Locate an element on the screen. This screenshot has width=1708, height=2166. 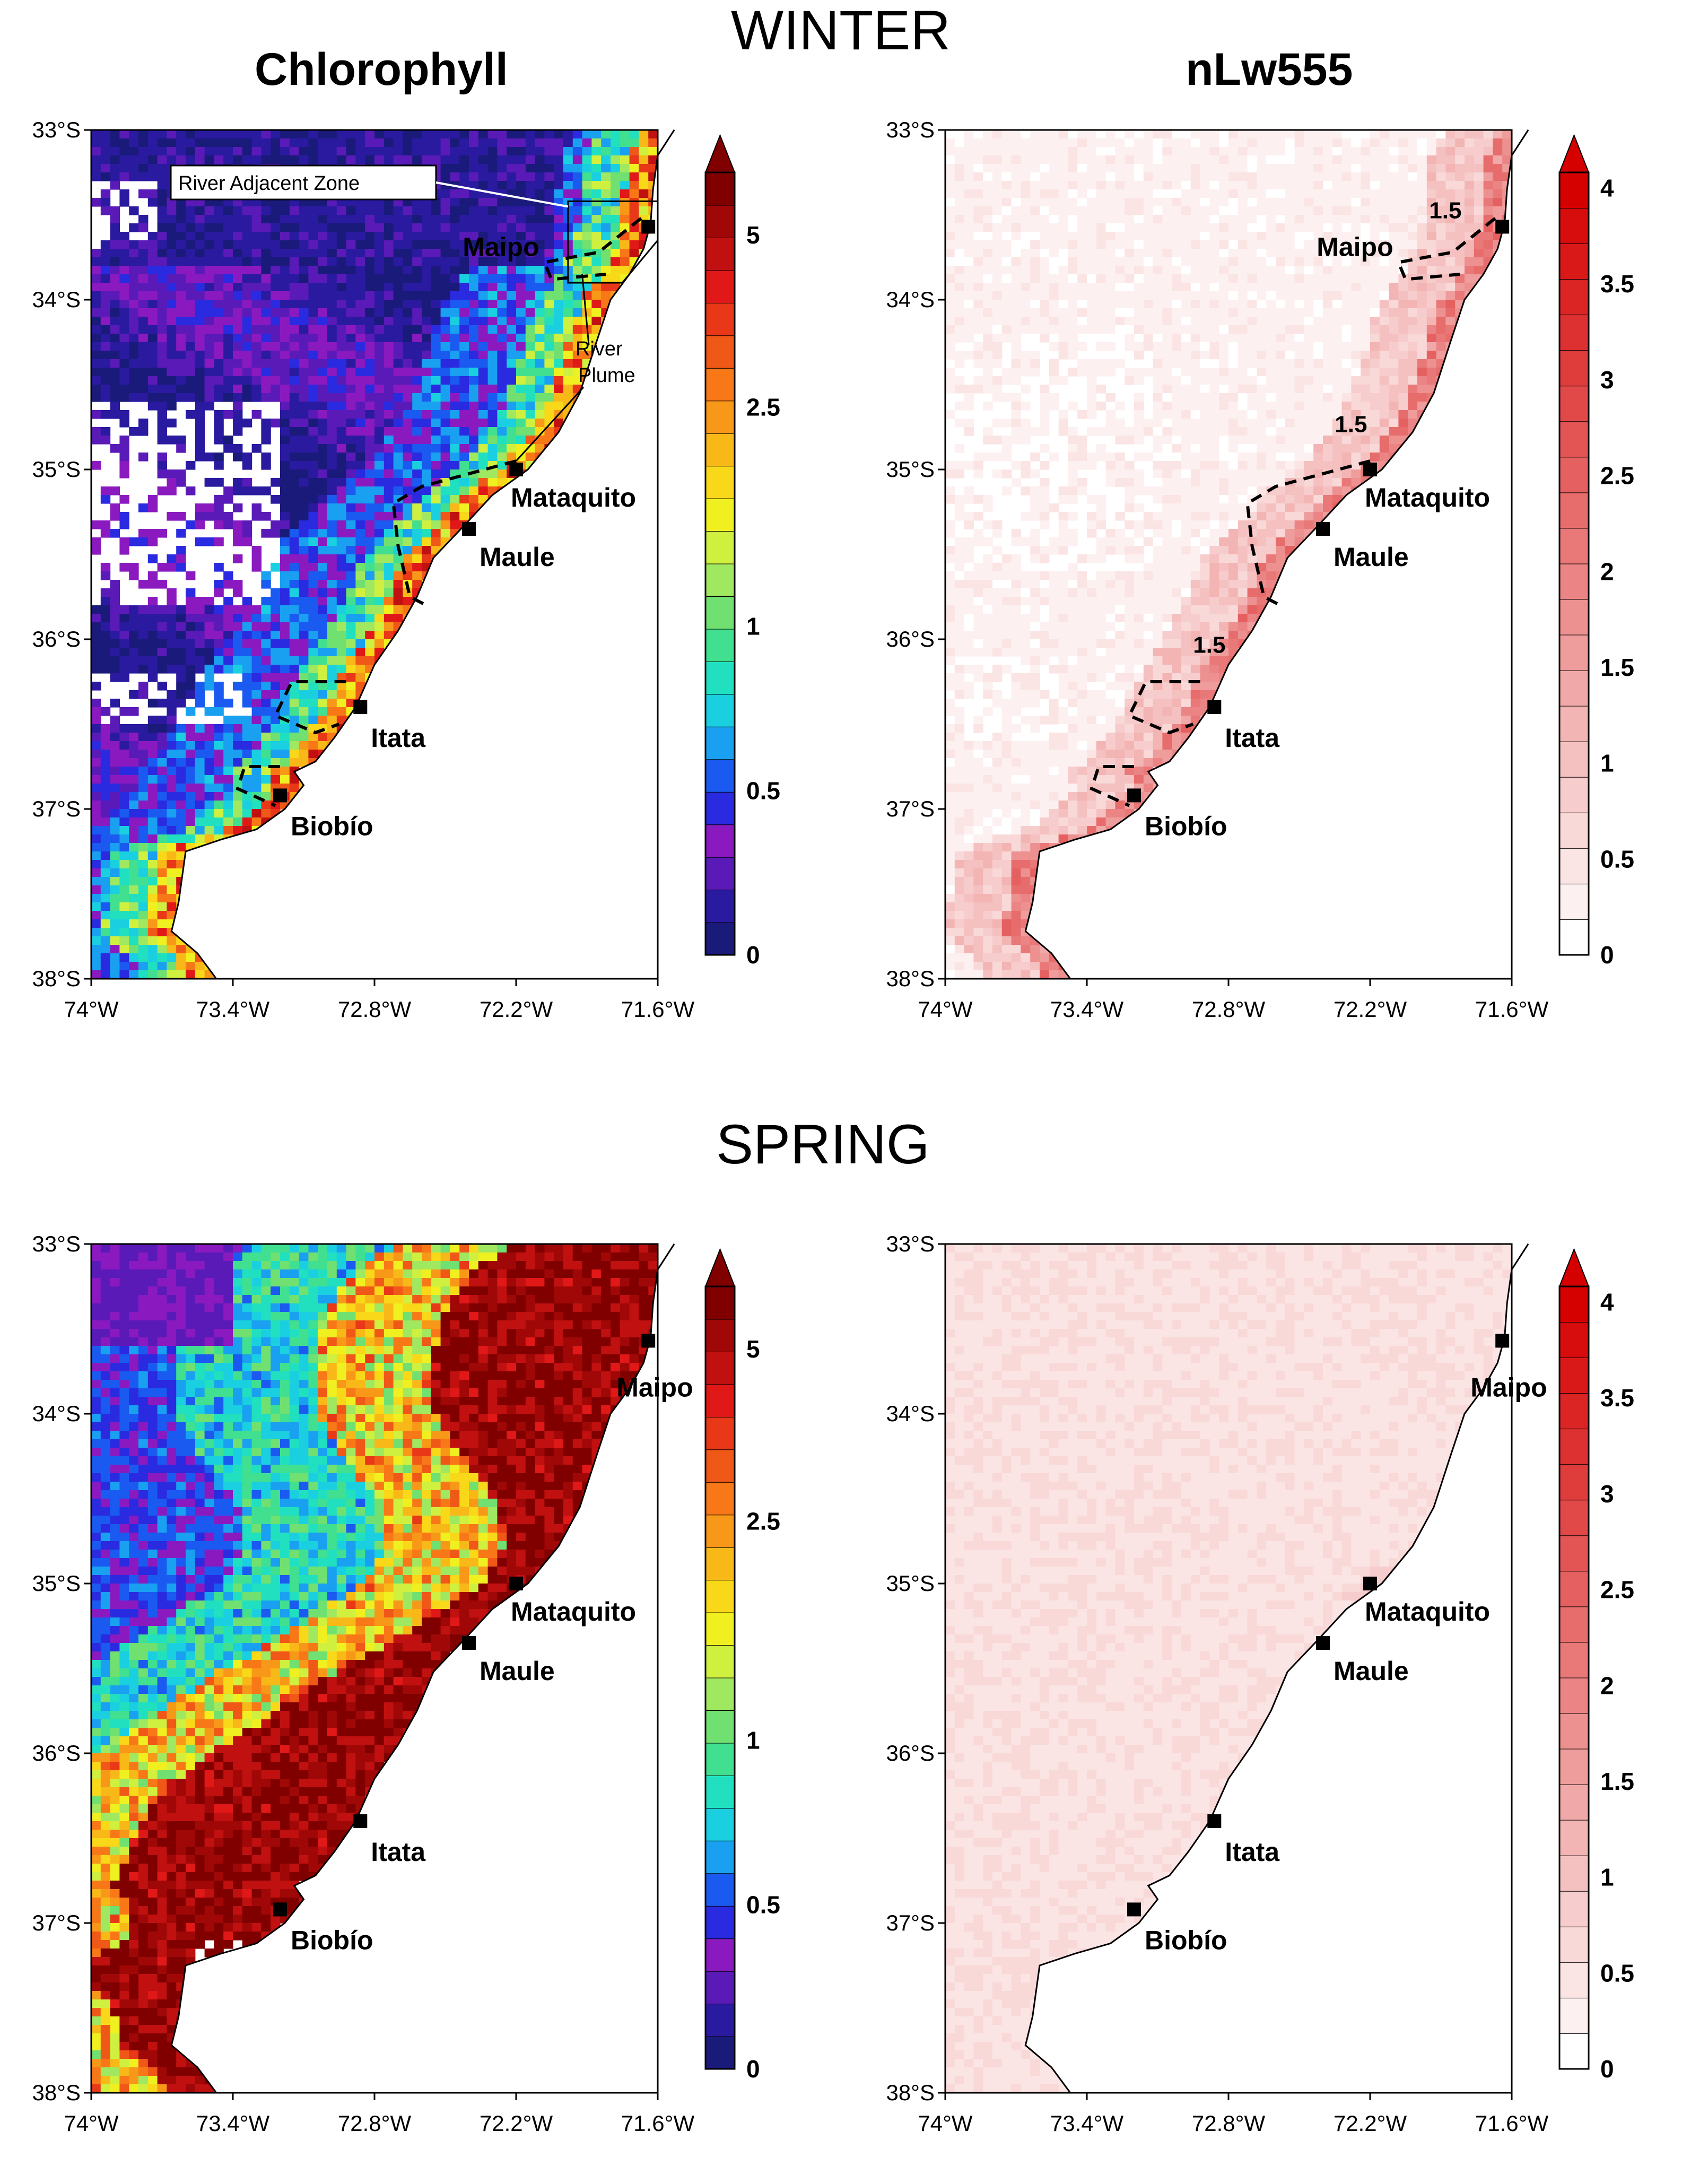
plume-arrow-top is located at coordinates (585, 309).